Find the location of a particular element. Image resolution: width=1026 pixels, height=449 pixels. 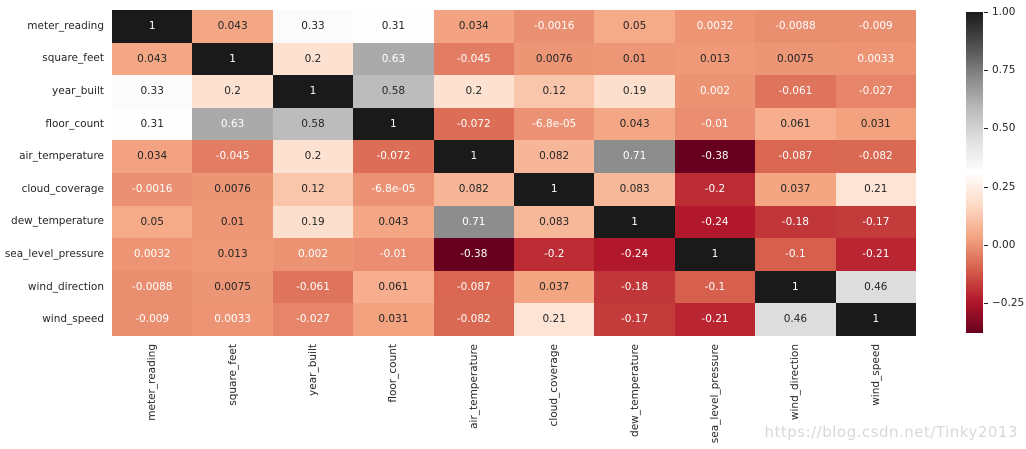

heatmap-cell: -0.027 is located at coordinates (313, 319).